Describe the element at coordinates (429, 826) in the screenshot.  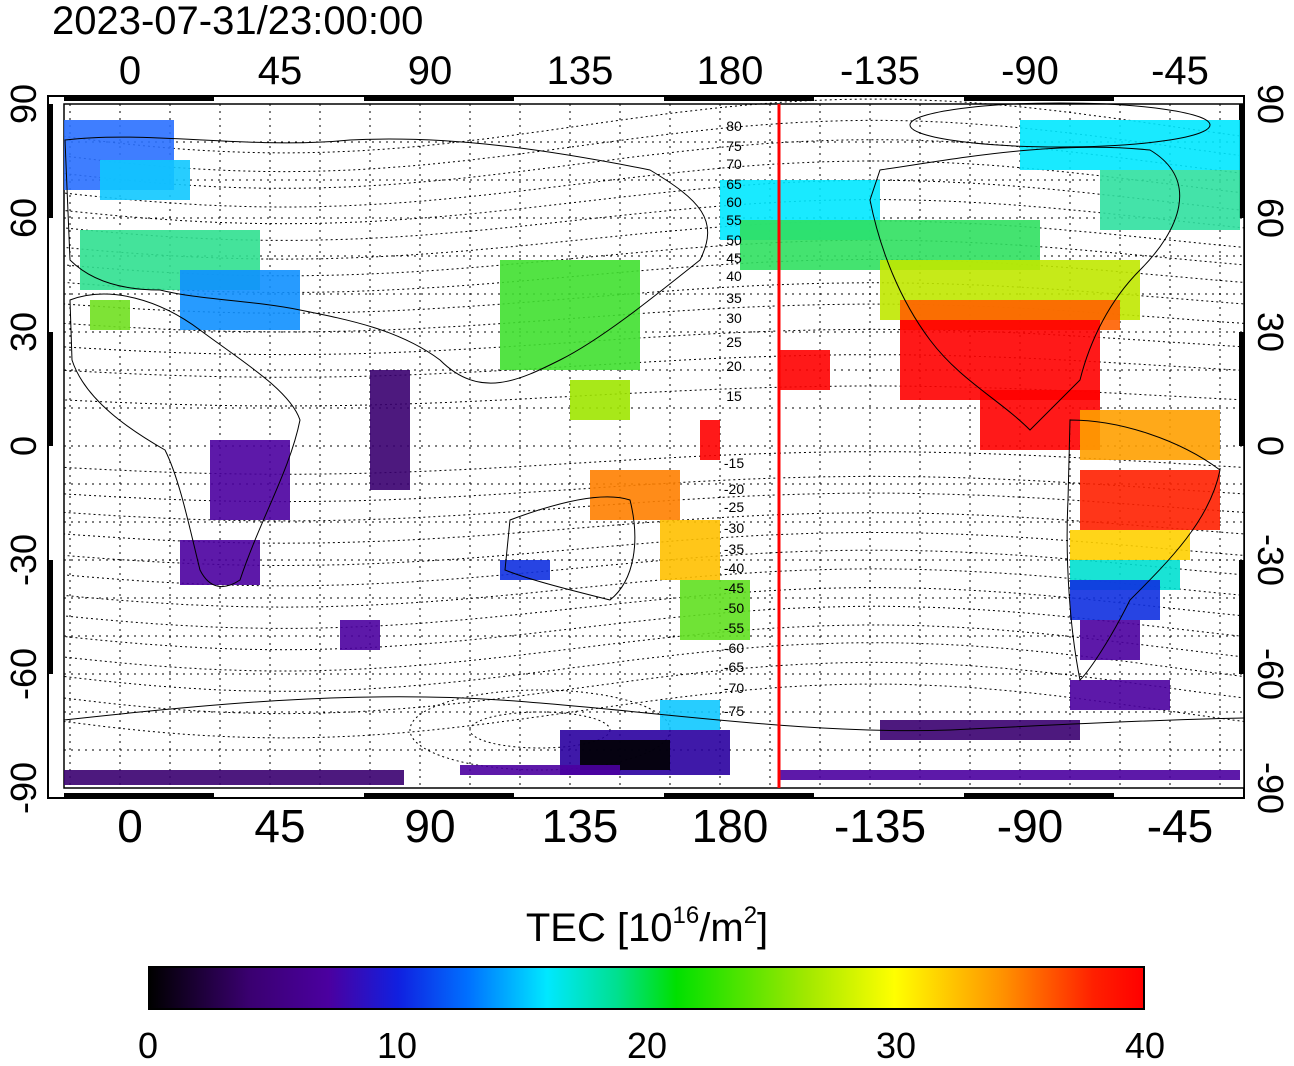
I see `bottom-longitude-label: 90` at that location.